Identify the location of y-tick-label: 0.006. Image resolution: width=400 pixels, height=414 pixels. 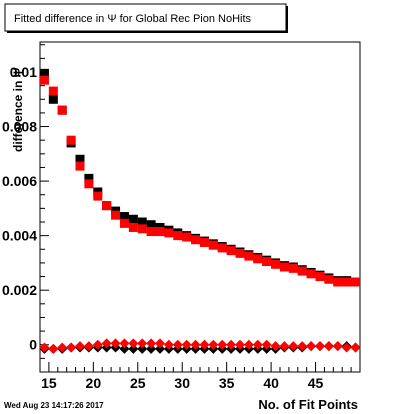
(19, 181).